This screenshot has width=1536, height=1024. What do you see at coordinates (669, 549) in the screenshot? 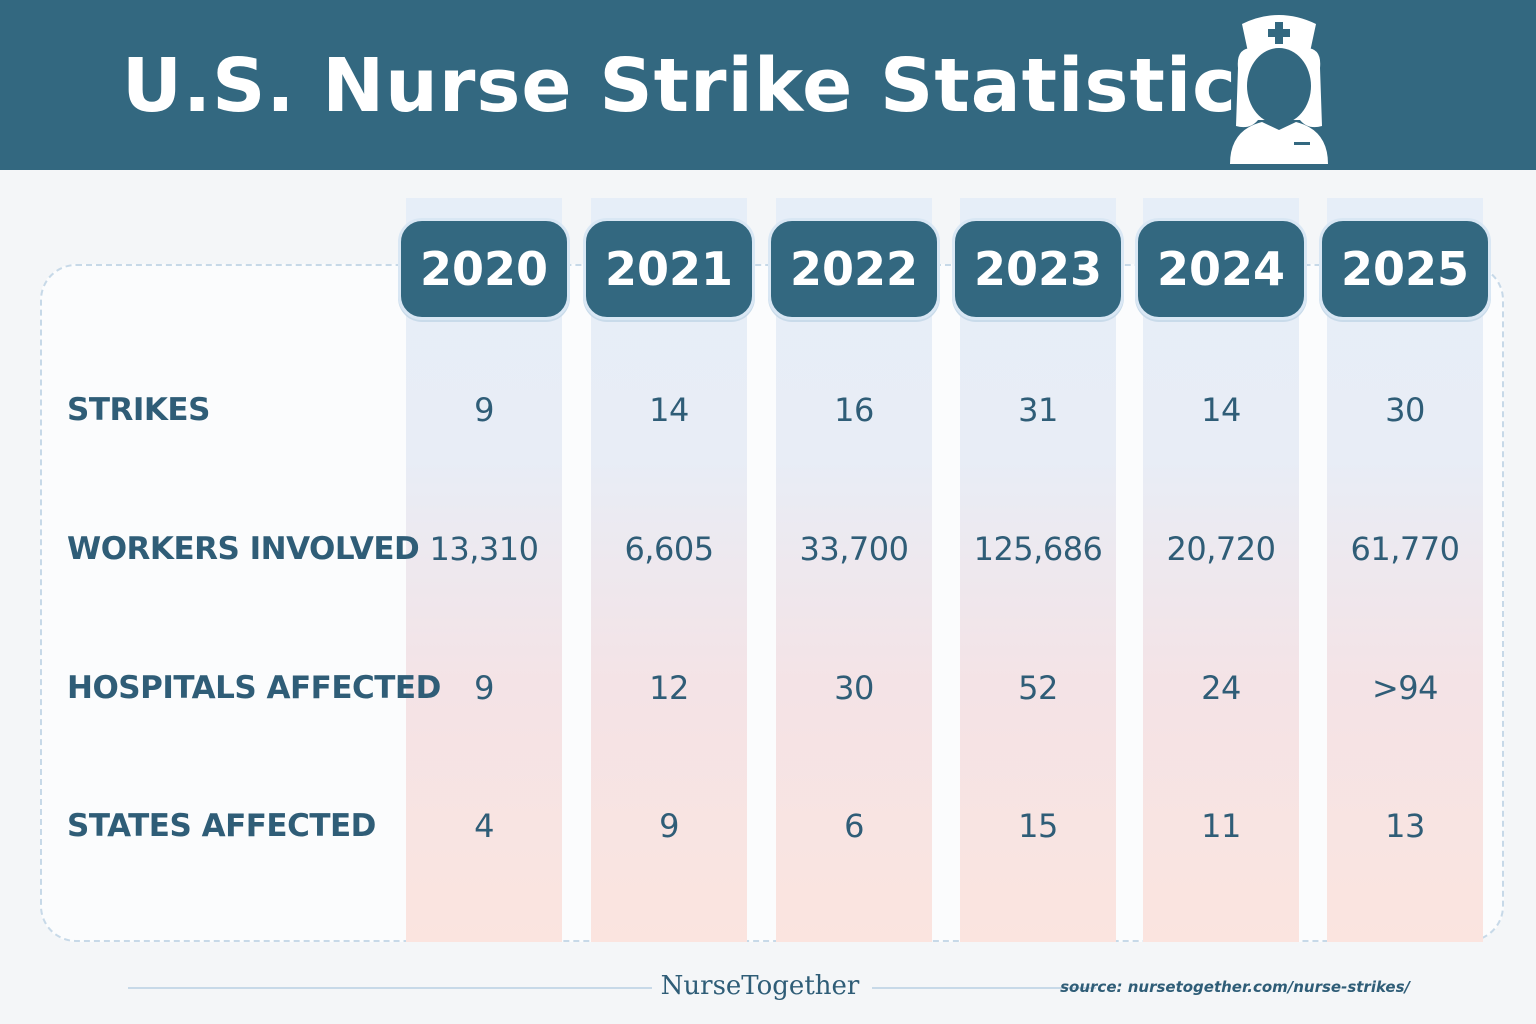
I see `table-cell: 6,605` at bounding box center [669, 549].